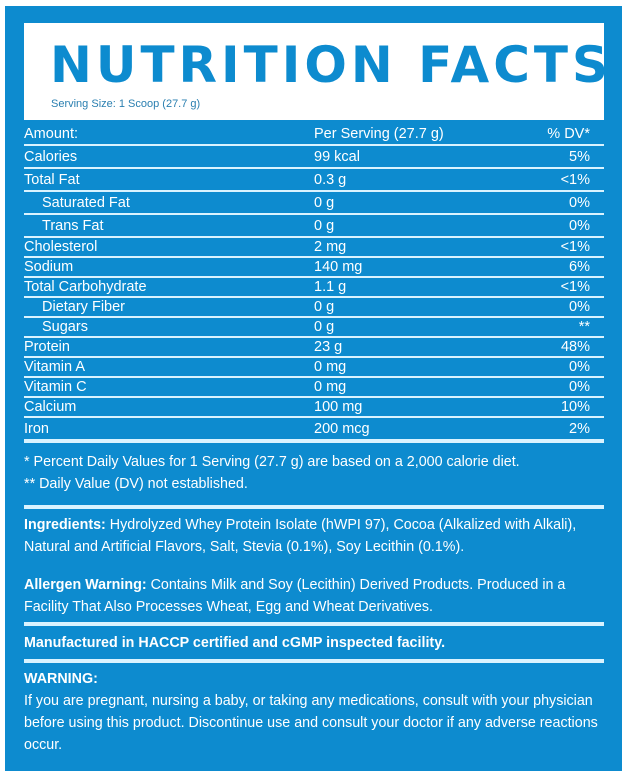 The width and height of the screenshot is (627, 782). Describe the element at coordinates (330, 179) in the screenshot. I see `nutrient-amount: 0.3 g` at that location.